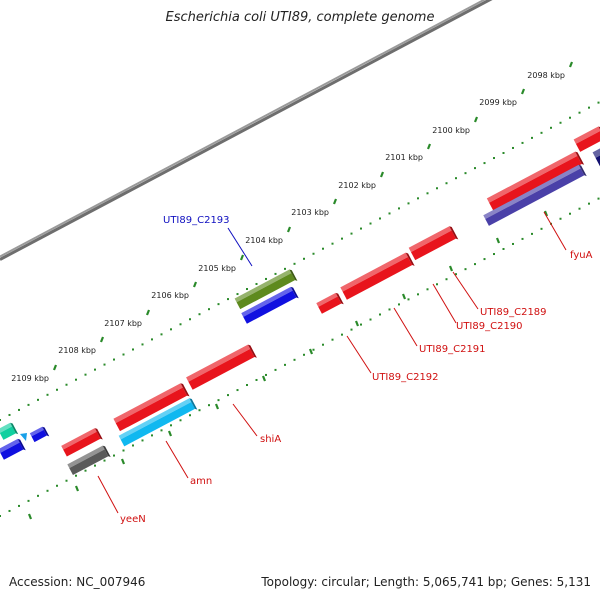  I want to click on tick-label: 2107 kbp, so click(123, 323).